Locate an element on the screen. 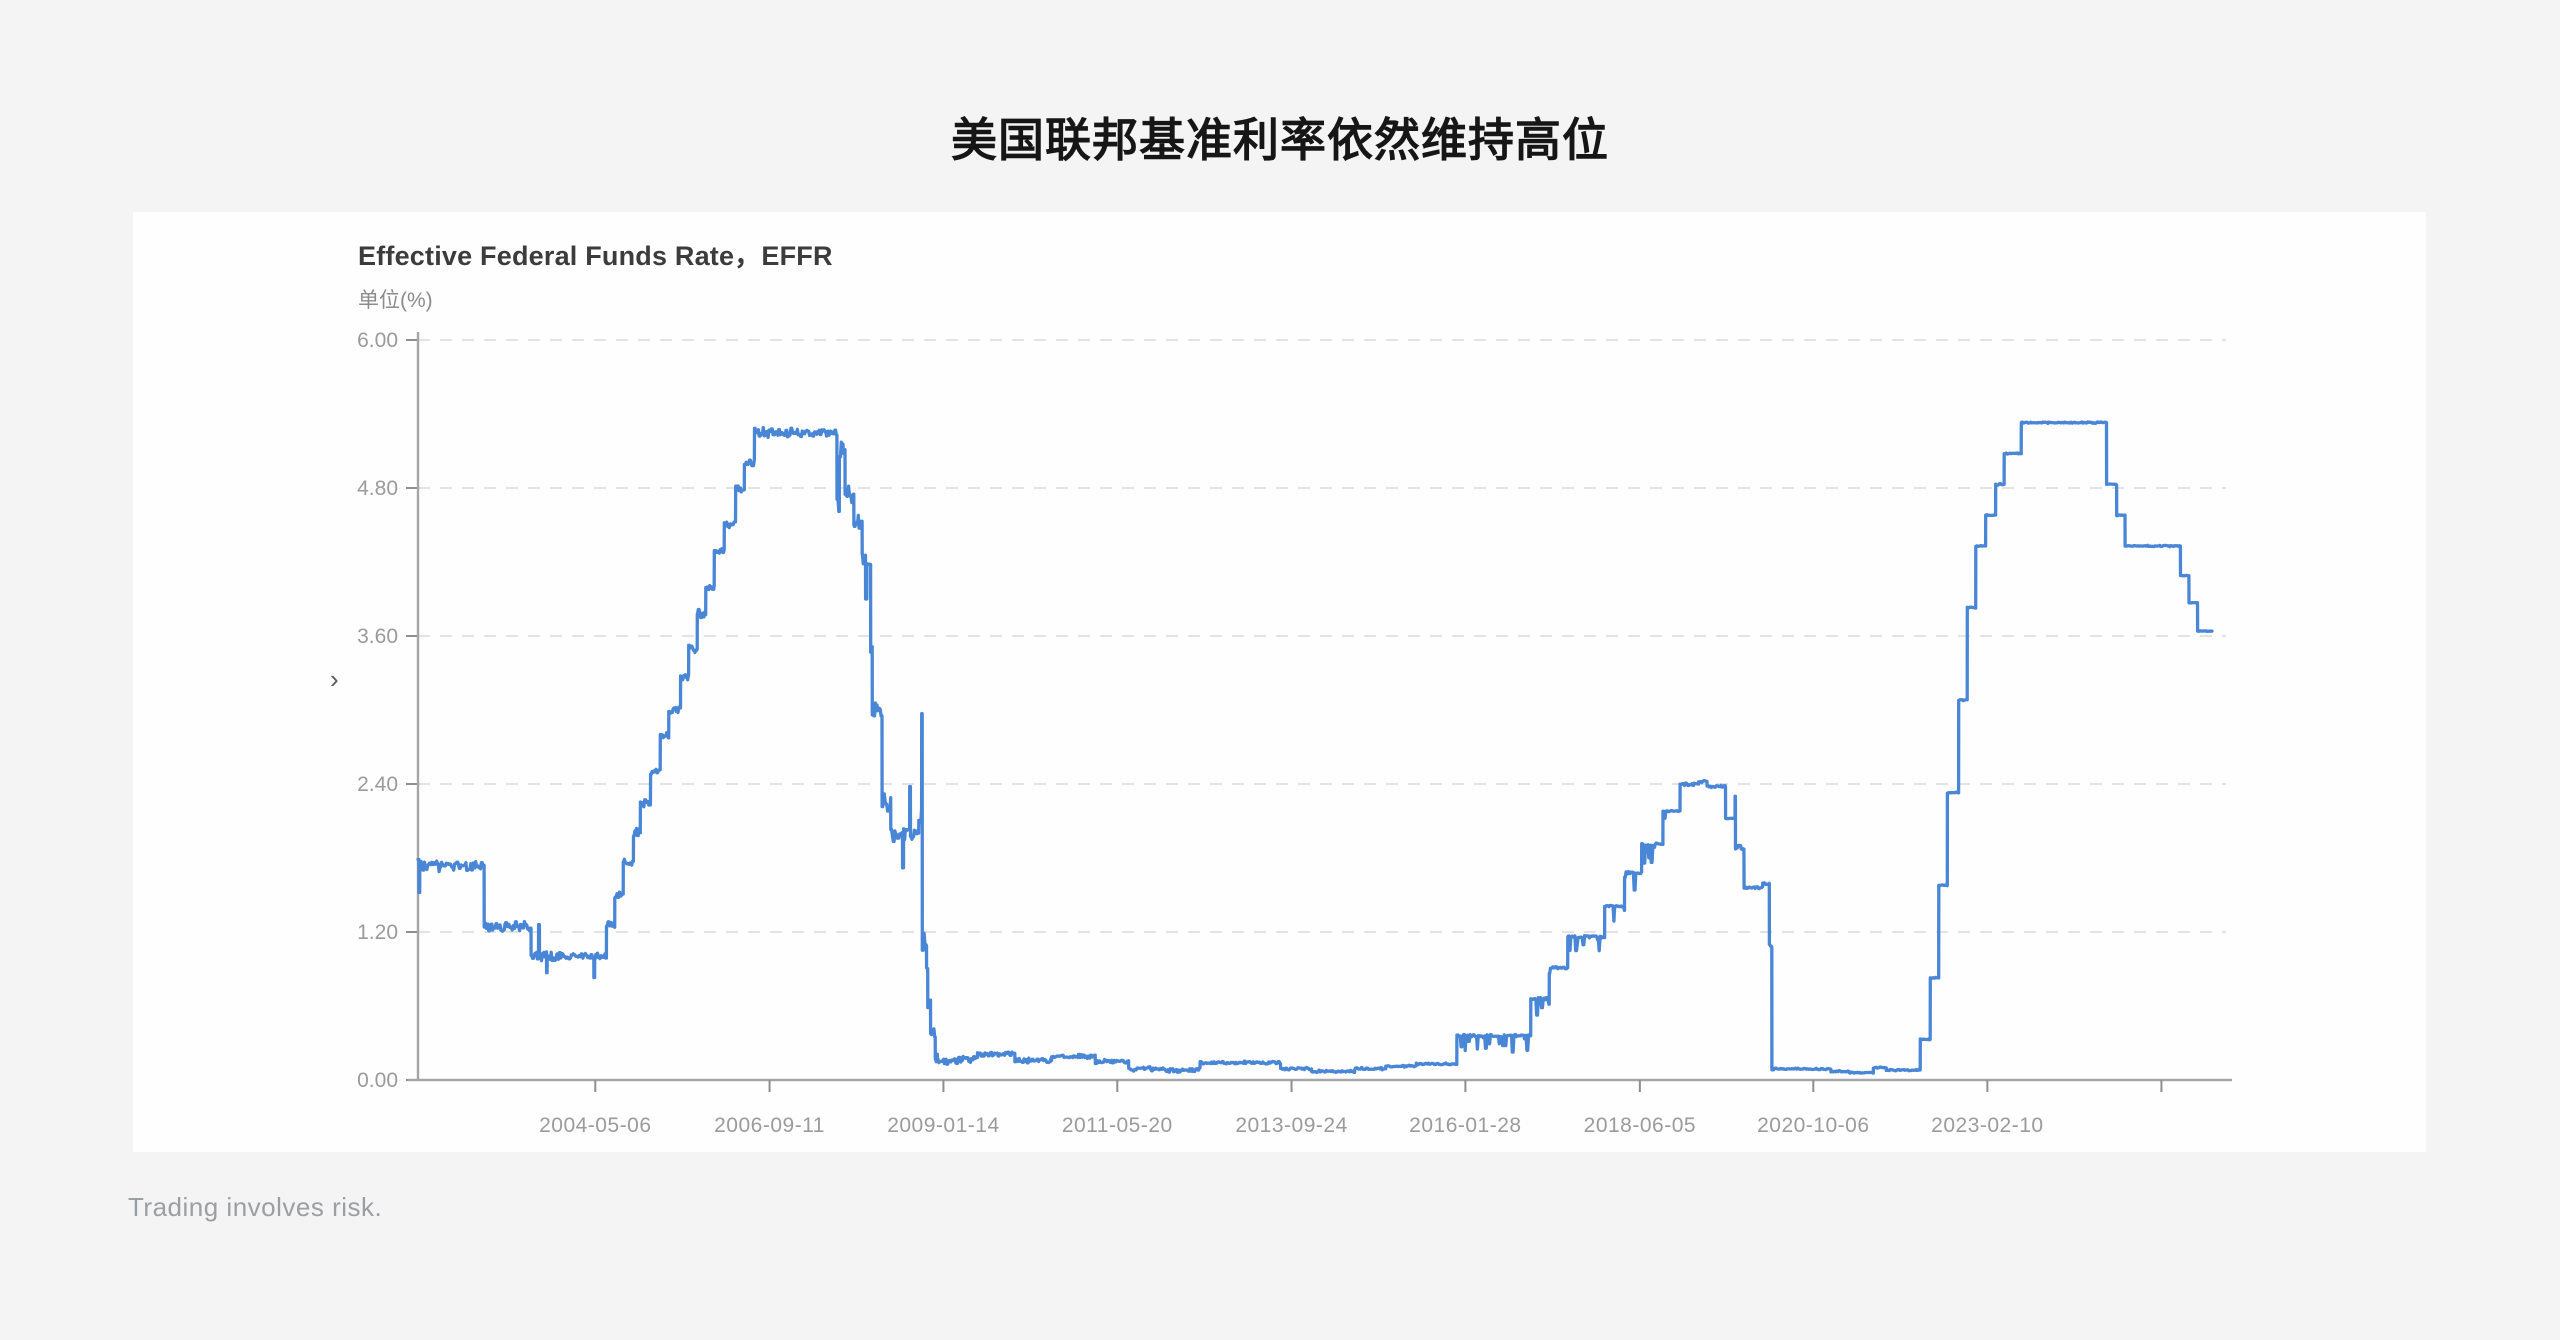  chart-title: Effective Federal Funds Rate，EFFR is located at coordinates (595, 256).